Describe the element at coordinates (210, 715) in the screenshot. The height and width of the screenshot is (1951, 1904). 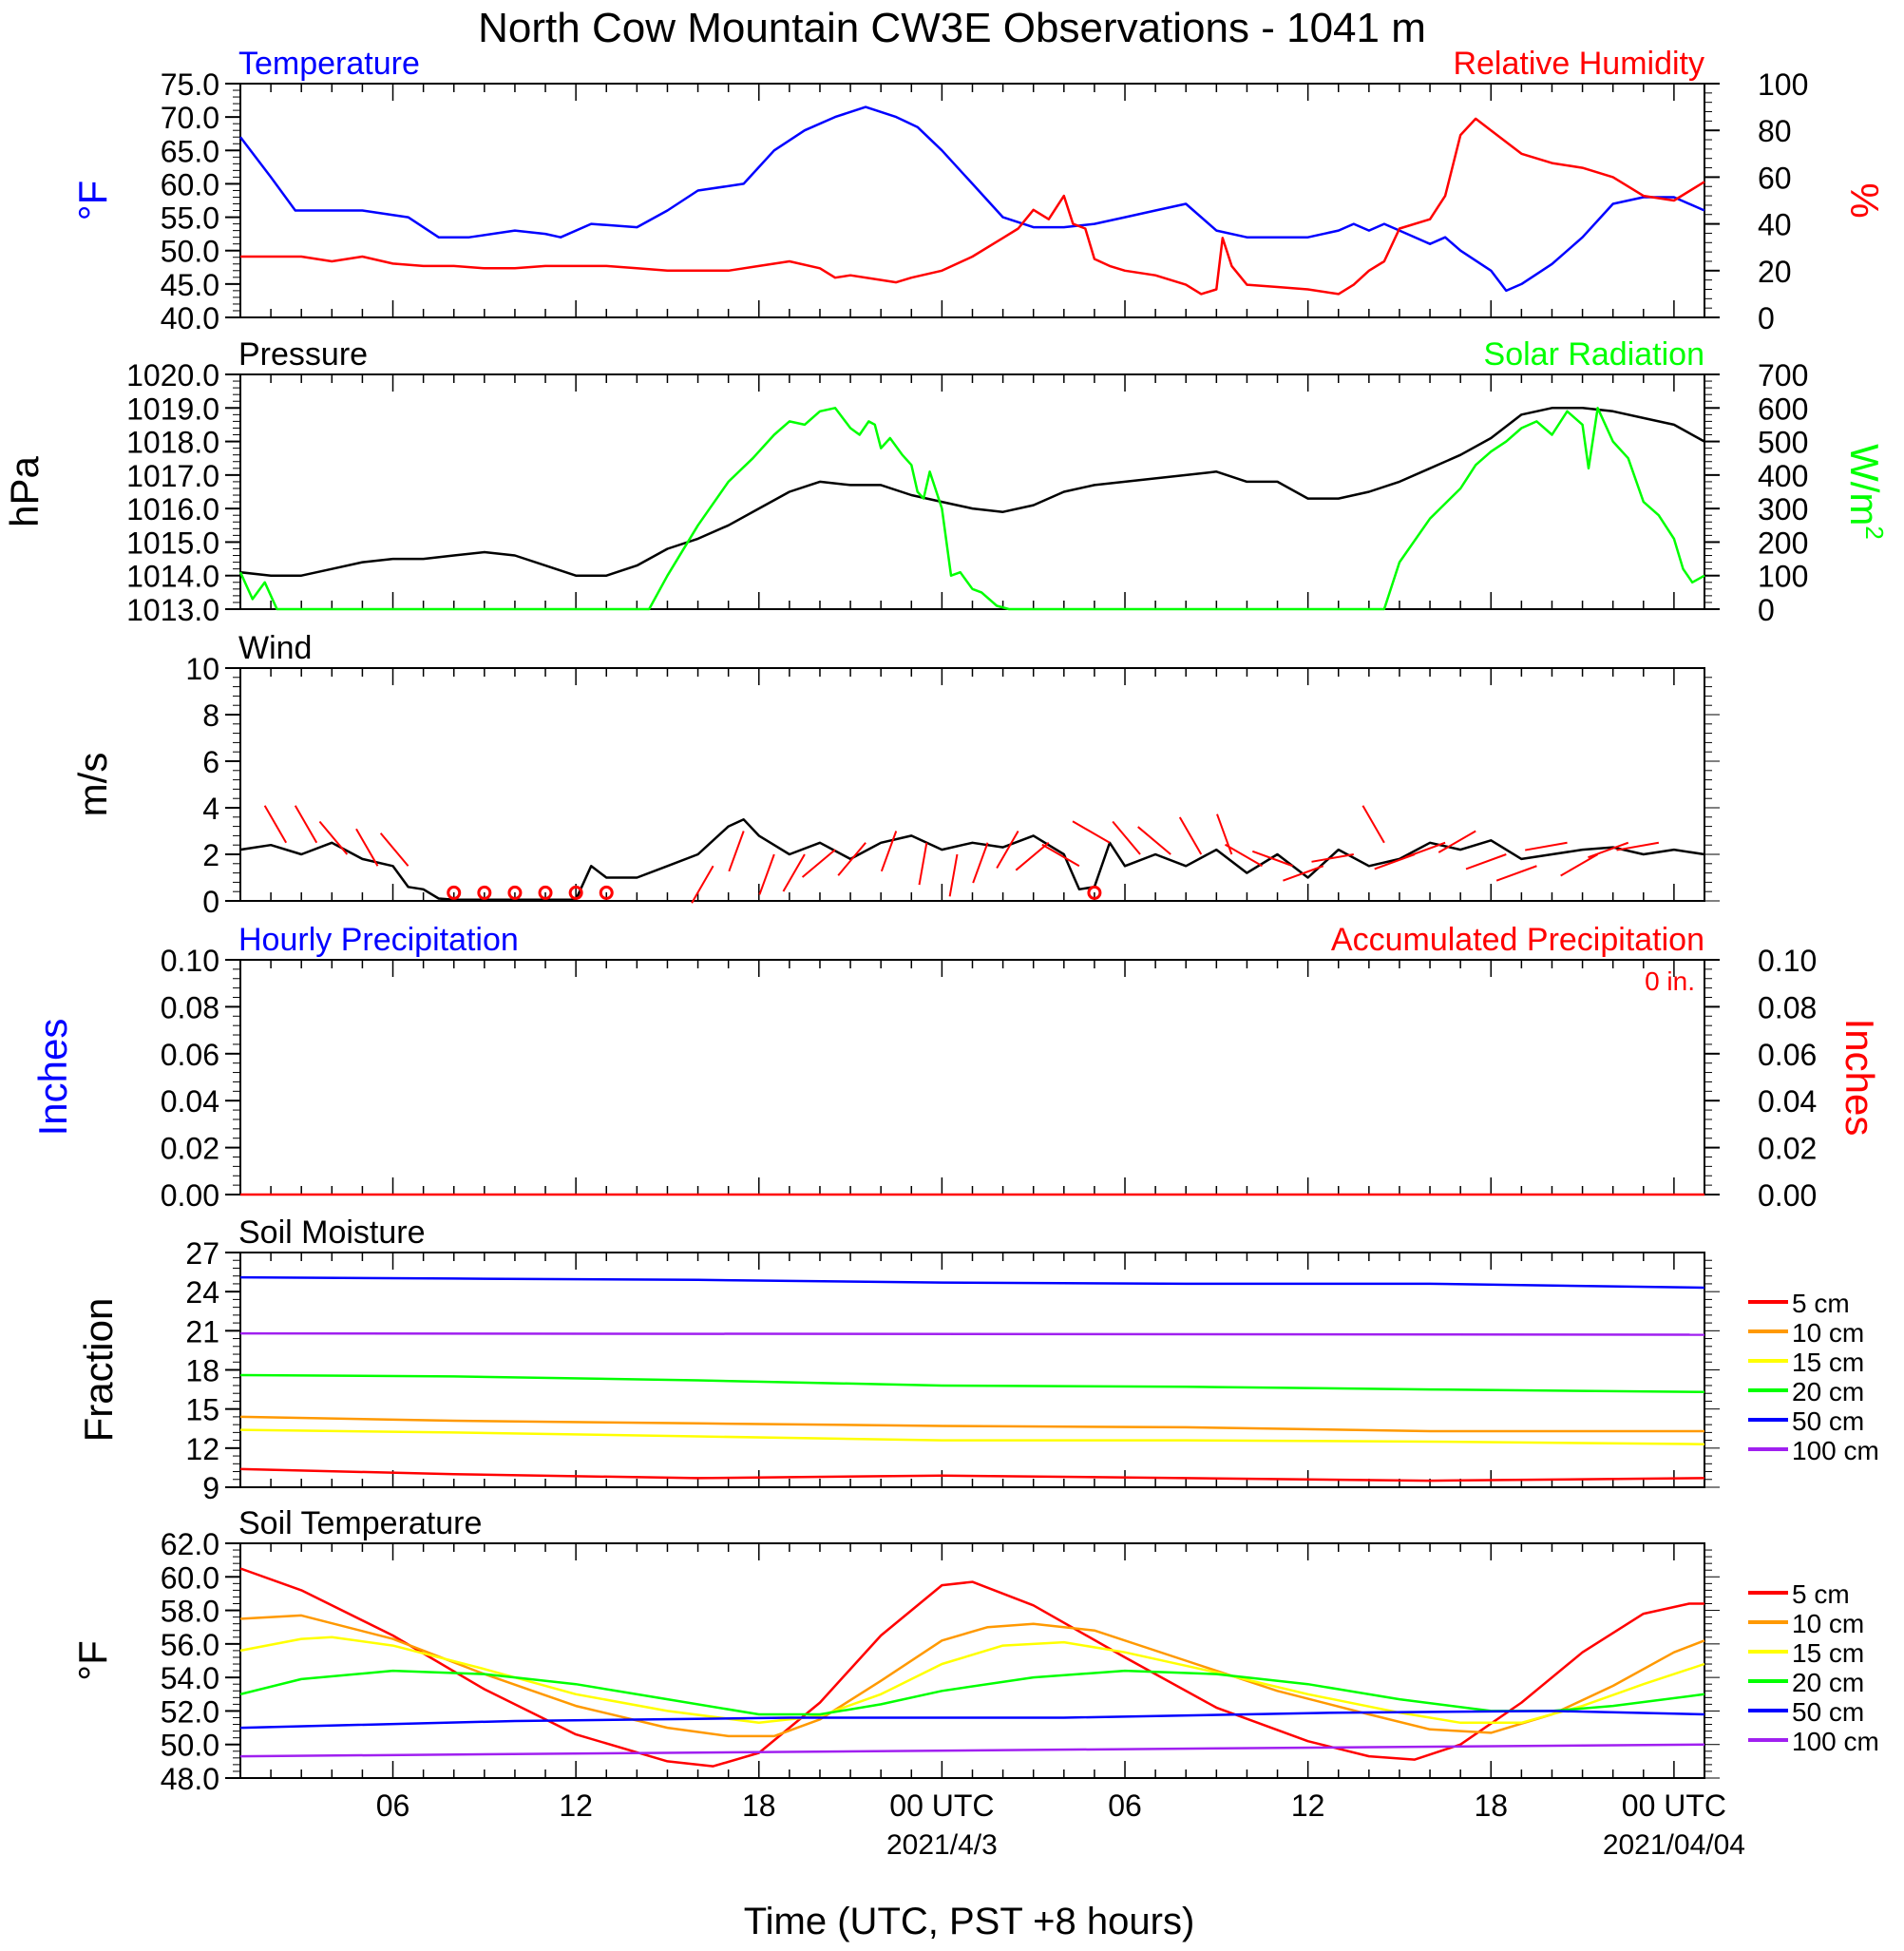
I see `y-tick-label-left: 8` at that location.